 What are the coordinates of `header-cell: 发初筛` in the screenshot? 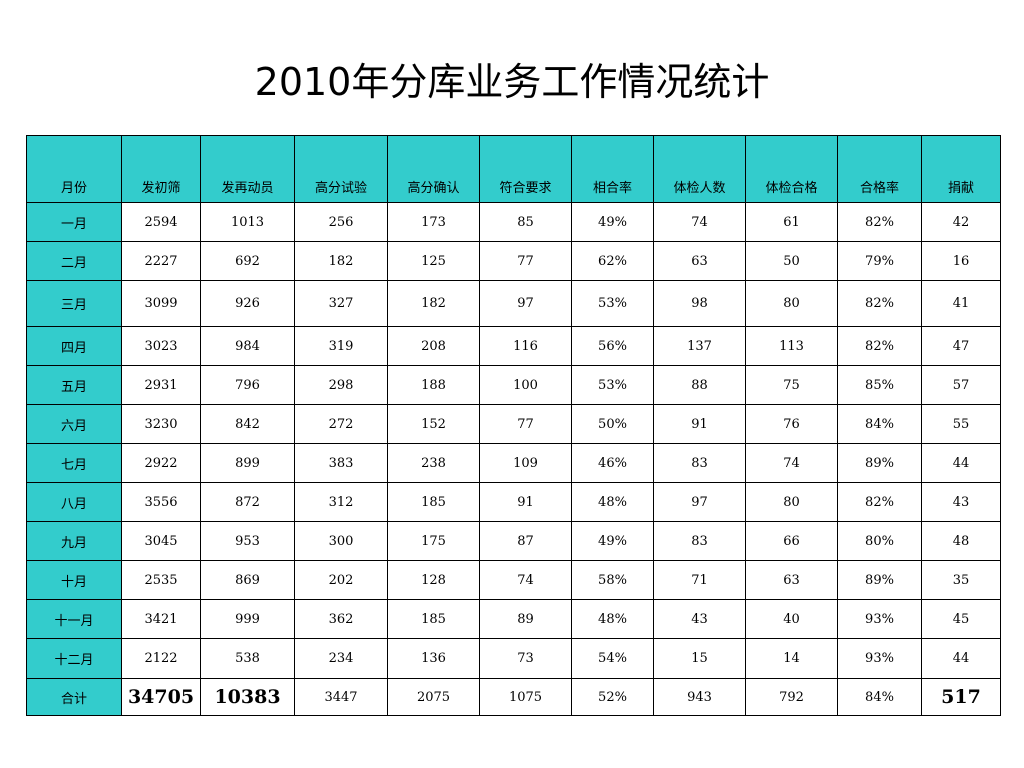 It's located at (161, 169).